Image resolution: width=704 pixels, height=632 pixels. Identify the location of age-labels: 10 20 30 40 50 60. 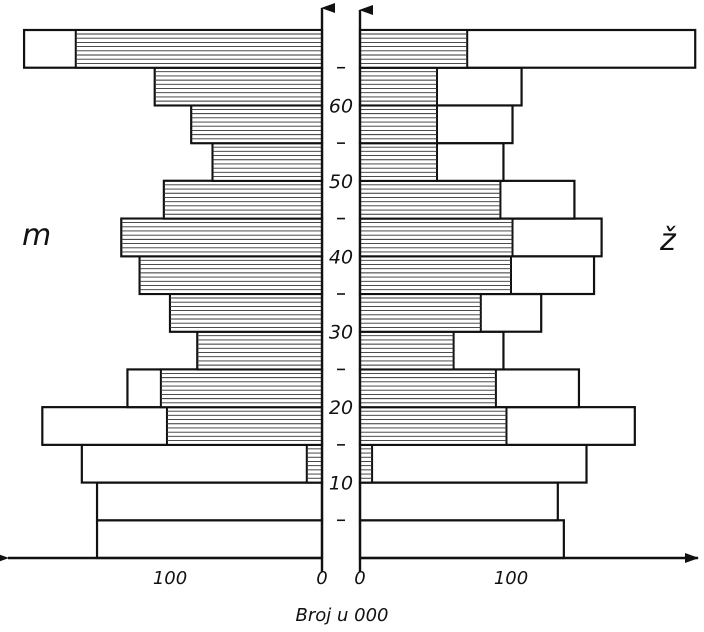
(341, 294).